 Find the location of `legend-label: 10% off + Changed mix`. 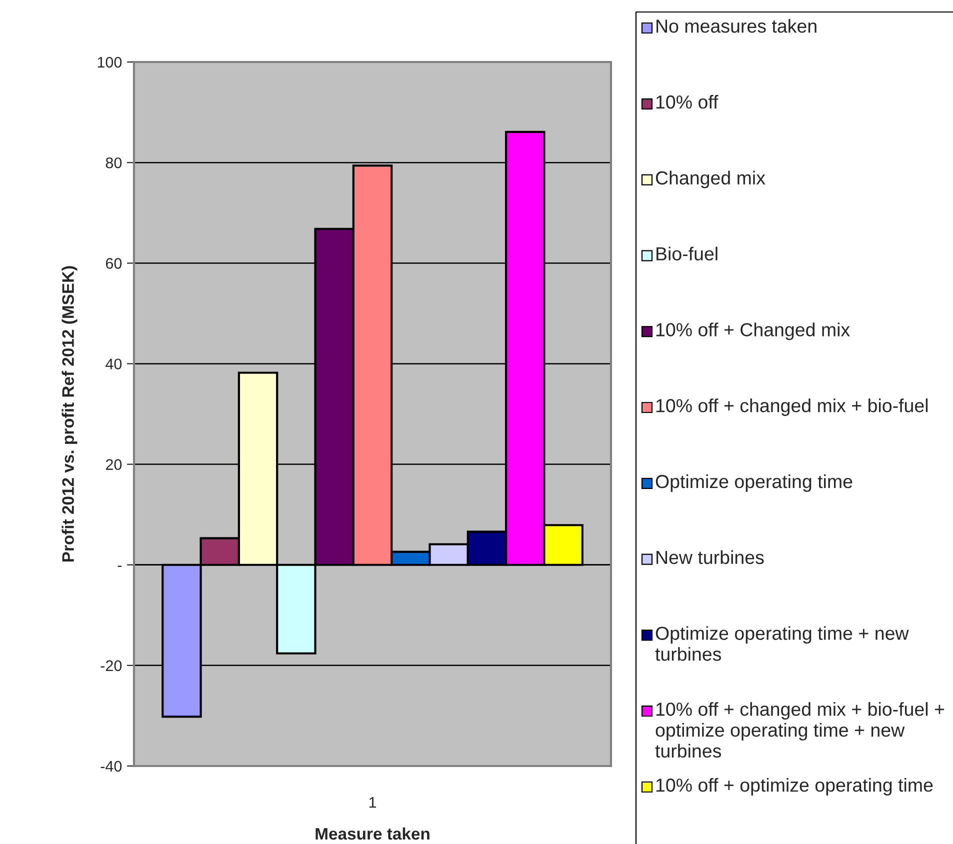

legend-label: 10% off + Changed mix is located at coordinates (753, 331).